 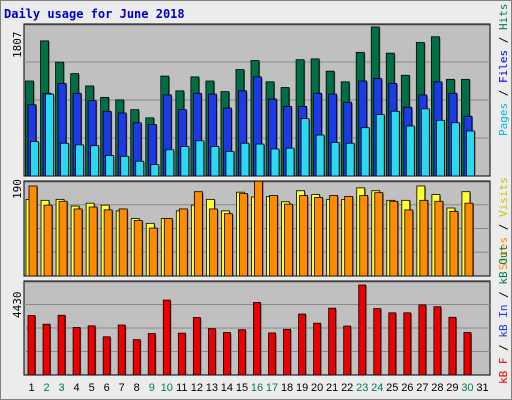 I want to click on day-tick-label: 14, so click(x=227, y=388).